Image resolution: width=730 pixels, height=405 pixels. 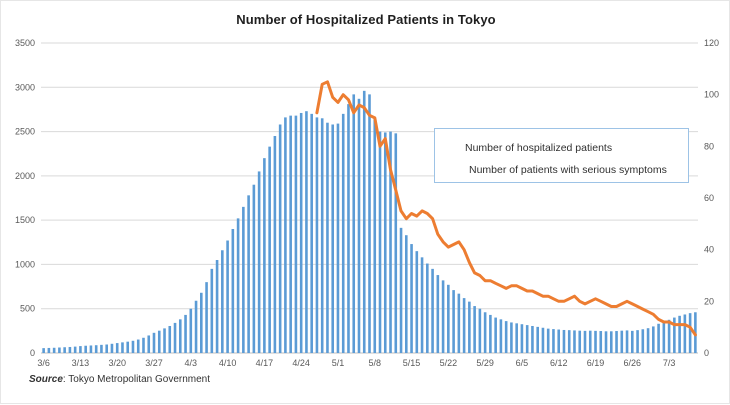 I want to click on x-axis-tick: 5/29, so click(x=485, y=363).